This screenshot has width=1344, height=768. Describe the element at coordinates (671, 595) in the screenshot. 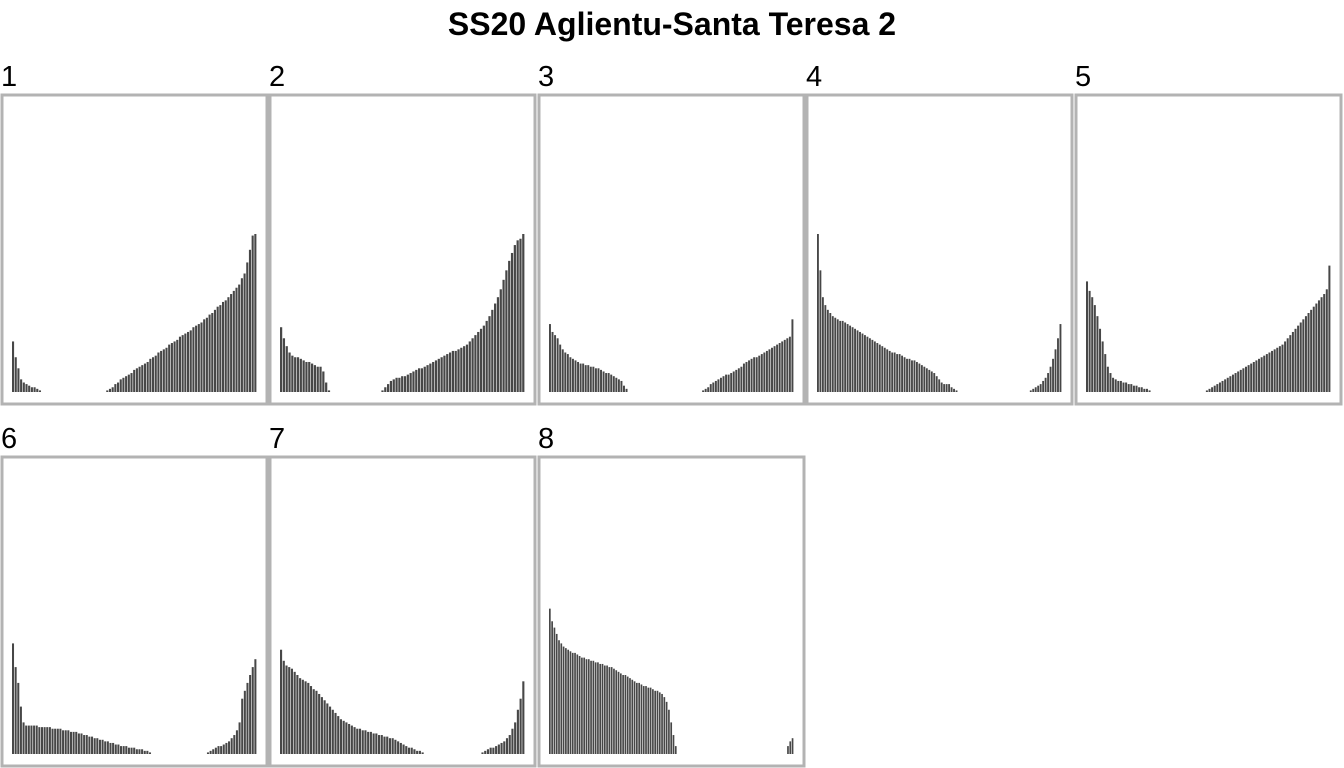

I see `panel-8: 8` at that location.